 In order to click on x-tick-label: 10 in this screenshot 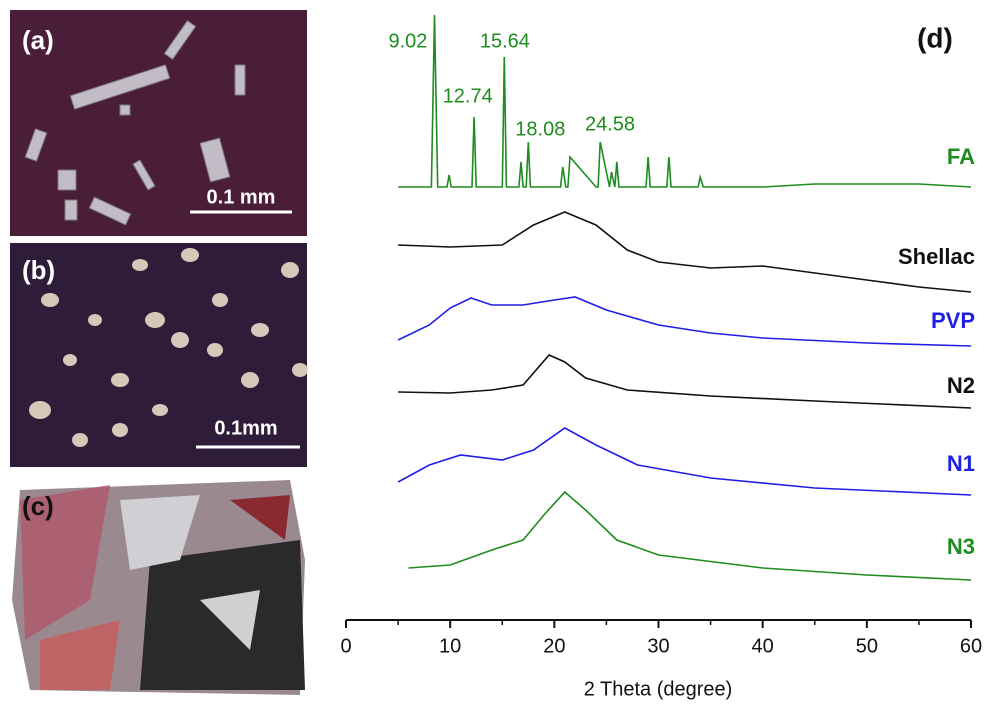, I will do `click(450, 646)`.